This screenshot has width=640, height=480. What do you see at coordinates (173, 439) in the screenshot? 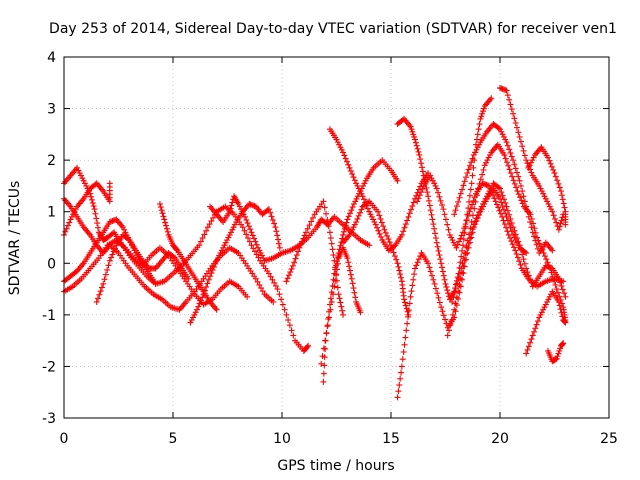
I see `x-tick-label: 5` at bounding box center [173, 439].